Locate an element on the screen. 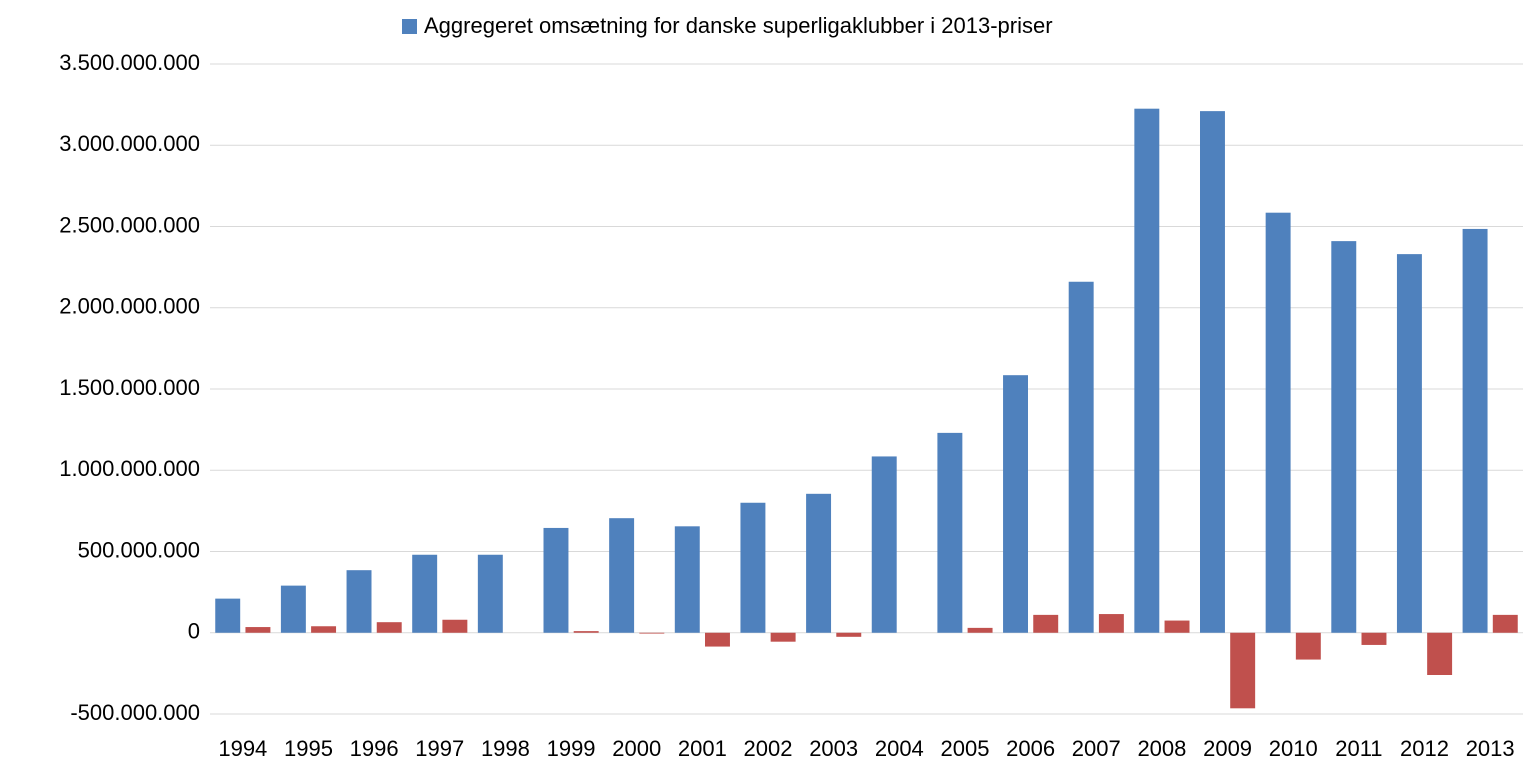  x-tick-label: 1998 is located at coordinates (505, 748).